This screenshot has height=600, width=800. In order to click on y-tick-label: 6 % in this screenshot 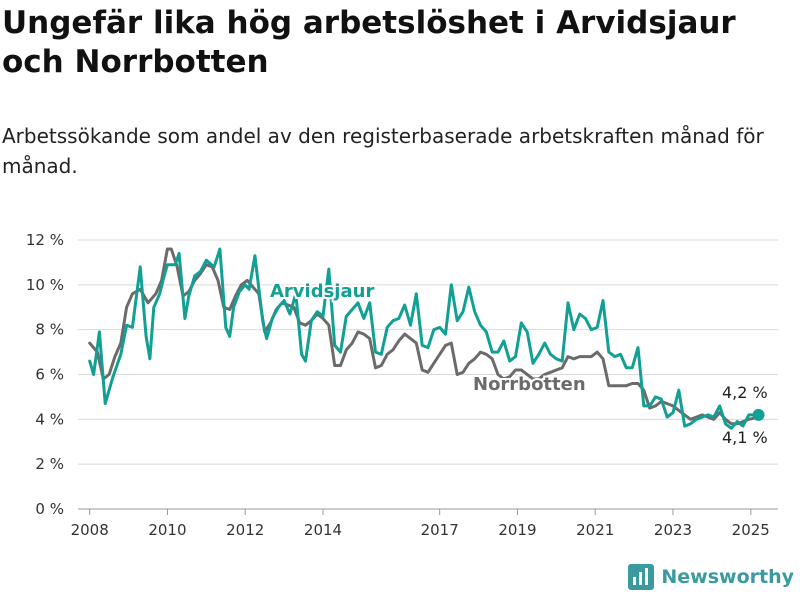, I will do `click(49, 375)`.